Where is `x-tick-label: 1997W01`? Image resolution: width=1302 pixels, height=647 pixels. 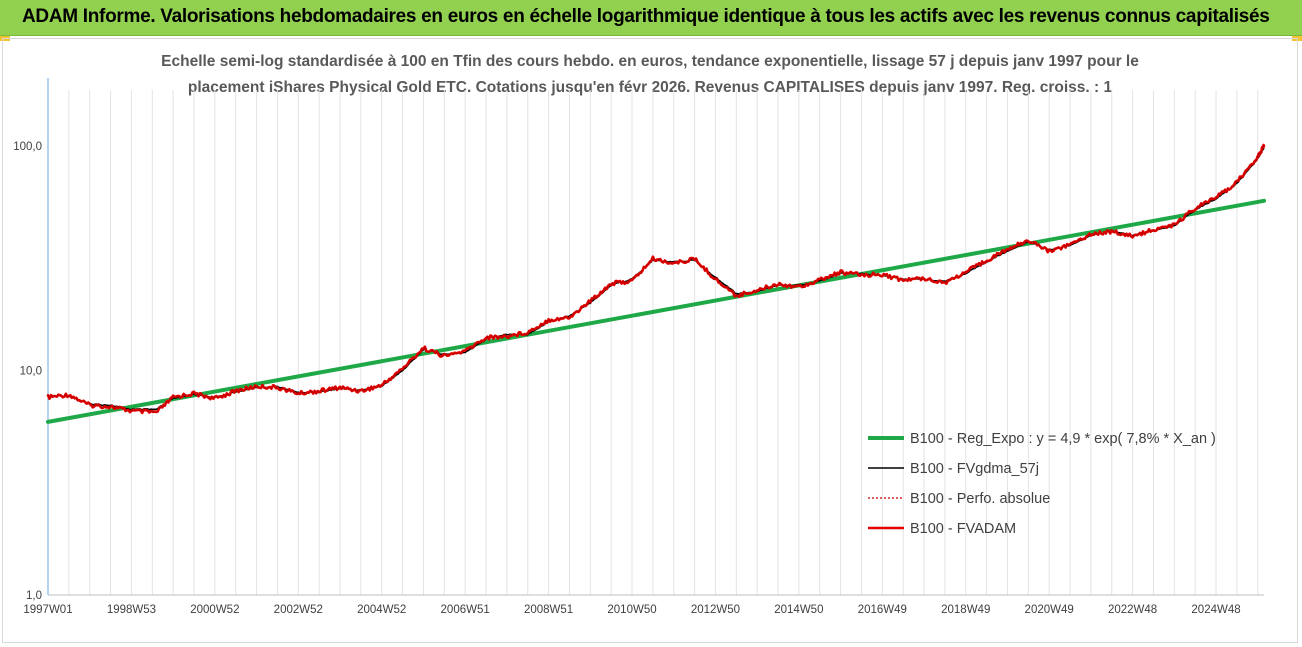 x-tick-label: 1997W01 is located at coordinates (47, 610).